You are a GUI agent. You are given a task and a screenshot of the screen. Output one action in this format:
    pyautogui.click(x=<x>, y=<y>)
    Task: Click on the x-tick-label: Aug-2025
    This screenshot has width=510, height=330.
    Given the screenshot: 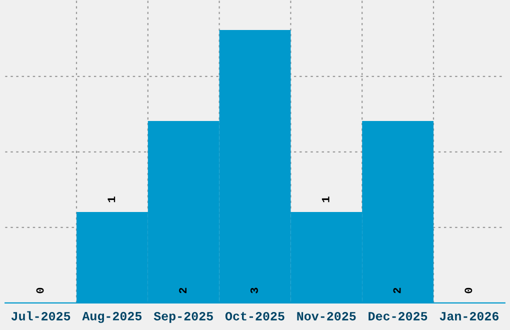 What is the action you would take?
    pyautogui.click(x=112, y=317)
    